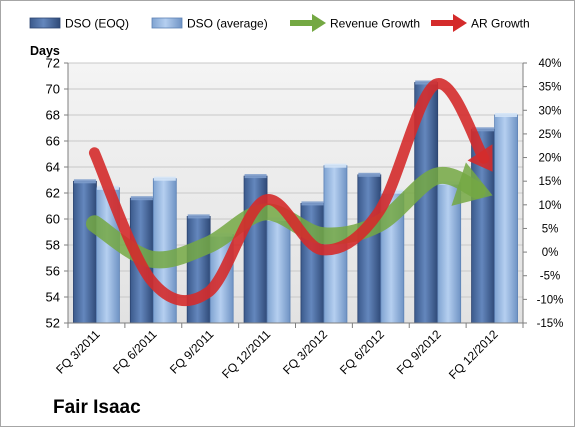 This screenshot has height=428, width=575. I want to click on y-tick-label: 56, so click(53, 271).